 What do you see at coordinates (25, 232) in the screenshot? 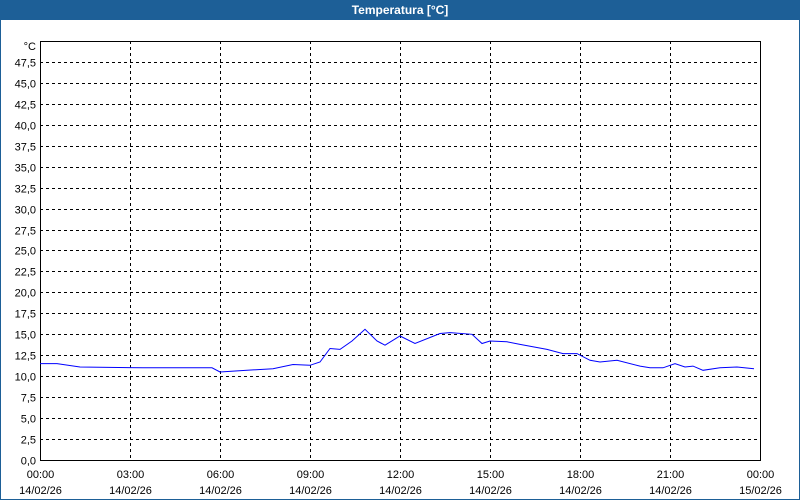
I see `y-tick-label: 27,5` at bounding box center [25, 232].